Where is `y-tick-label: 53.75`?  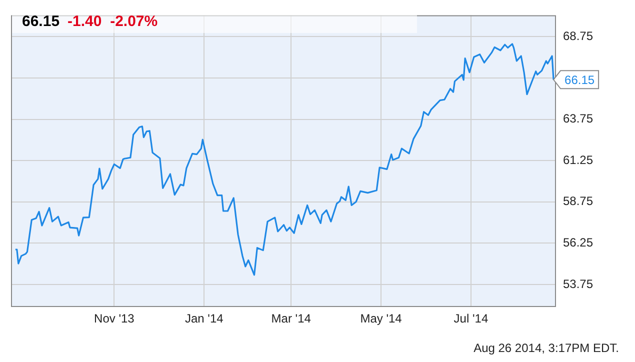 y-tick-label: 53.75 is located at coordinates (578, 283).